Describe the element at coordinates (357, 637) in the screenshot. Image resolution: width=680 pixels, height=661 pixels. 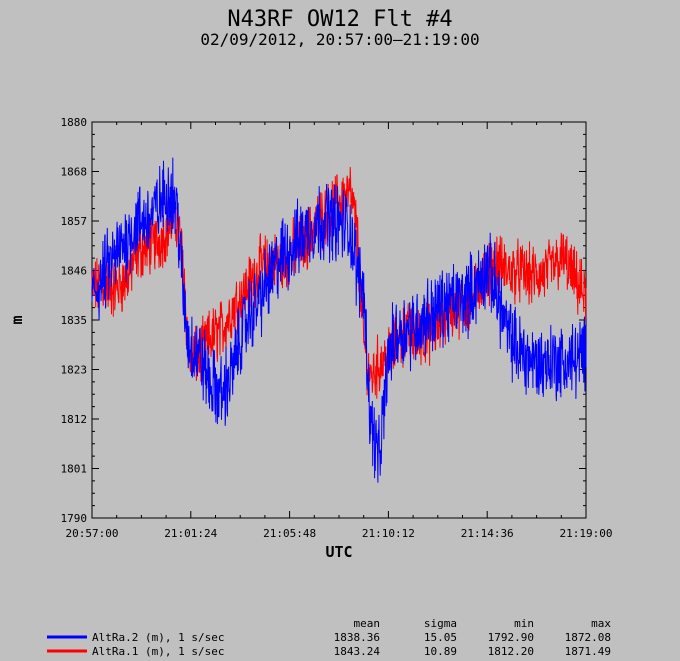
I see `legend-mean-blue: 1838.36` at that location.